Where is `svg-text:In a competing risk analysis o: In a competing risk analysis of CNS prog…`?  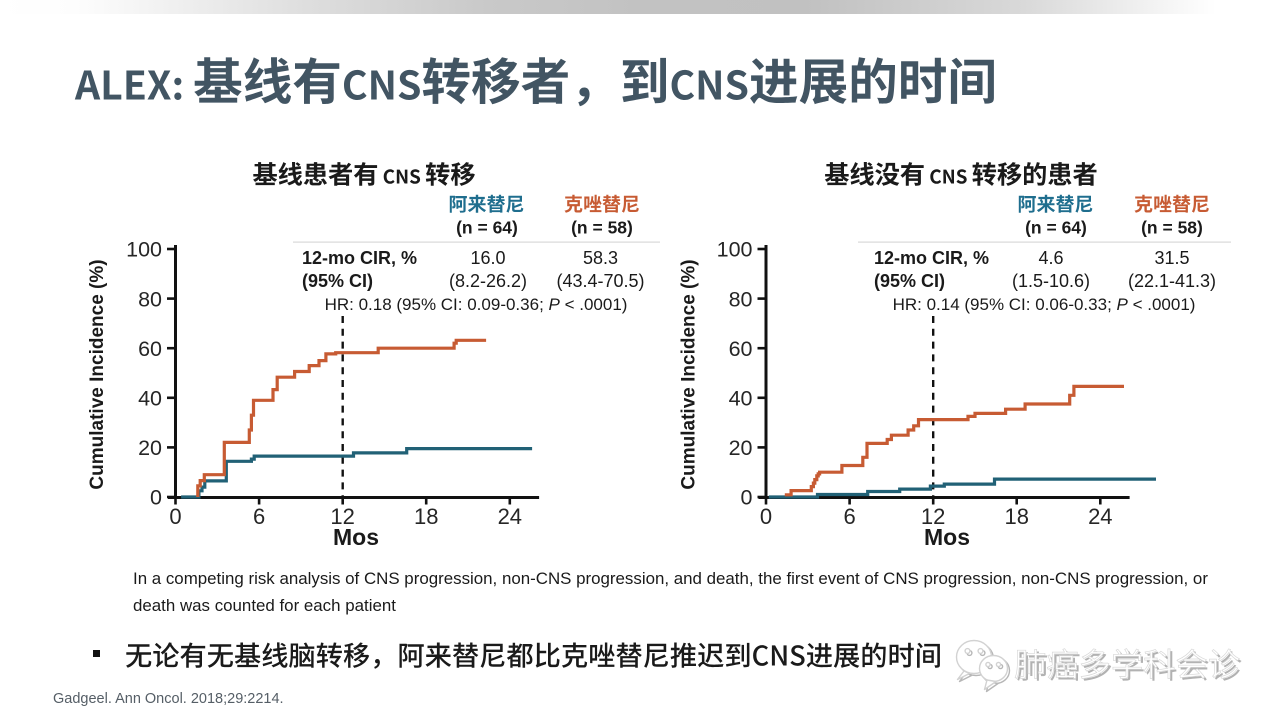
svg-text:In a competing risk analysis o: In a competing risk analysis of CNS prog… is located at coordinates (670, 578).